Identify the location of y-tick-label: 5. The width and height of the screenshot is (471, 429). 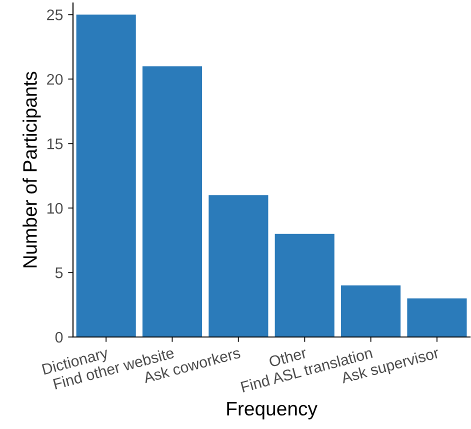
(59, 273).